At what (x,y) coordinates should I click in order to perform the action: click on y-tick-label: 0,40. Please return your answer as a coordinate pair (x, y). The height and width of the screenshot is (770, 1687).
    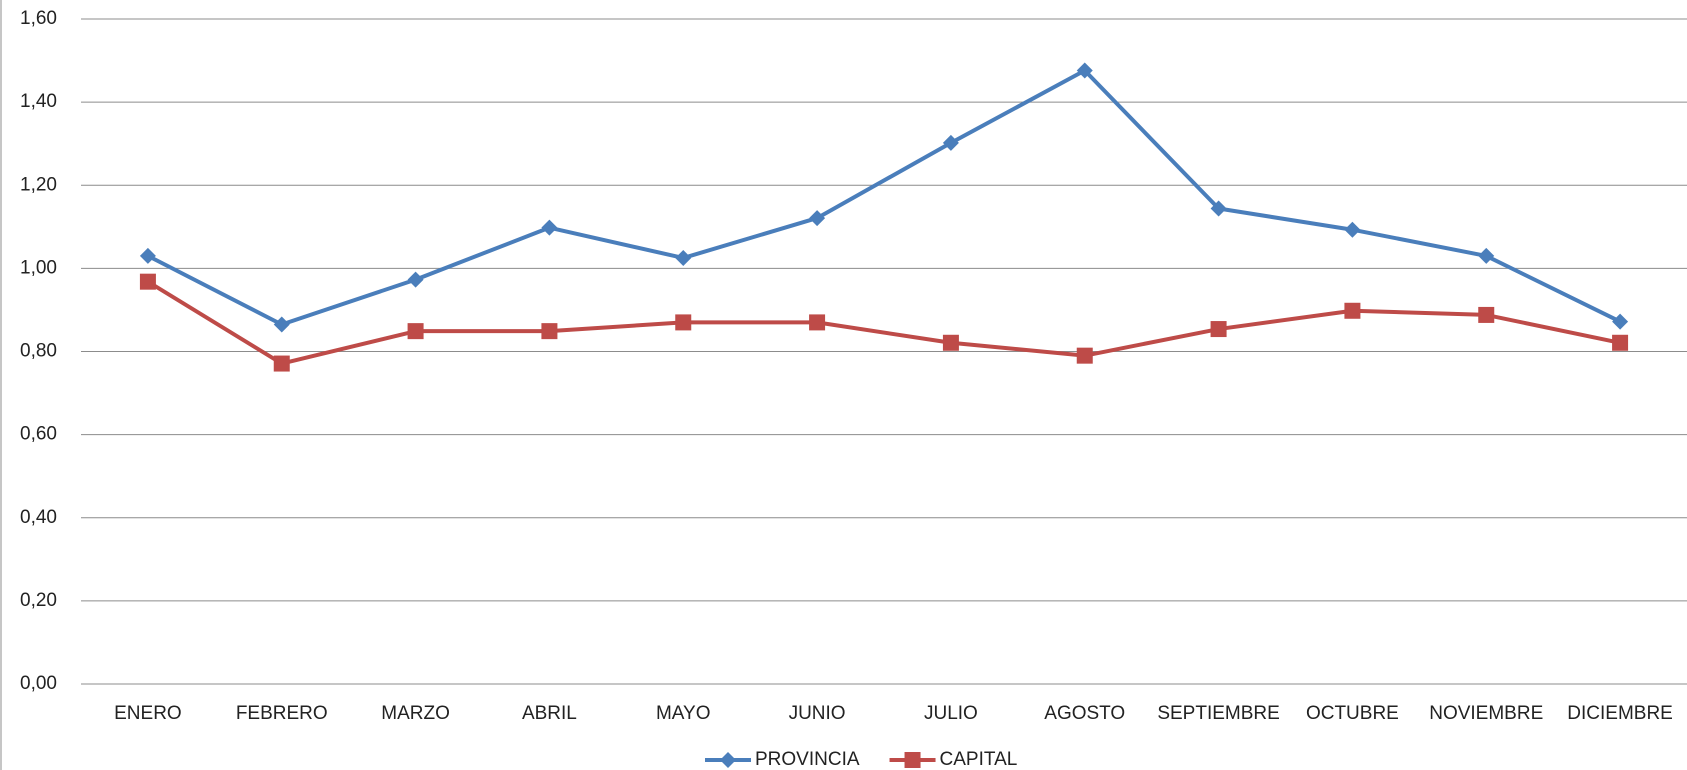
    Looking at the image, I should click on (38, 517).